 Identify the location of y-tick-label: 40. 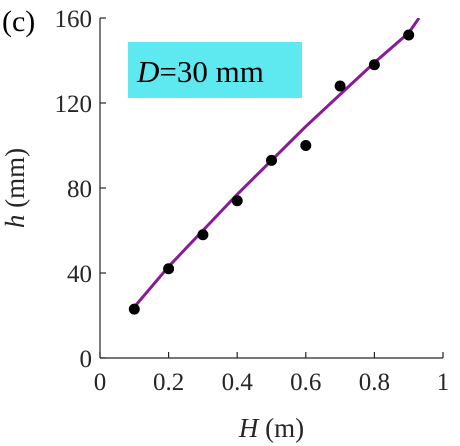
(79, 274).